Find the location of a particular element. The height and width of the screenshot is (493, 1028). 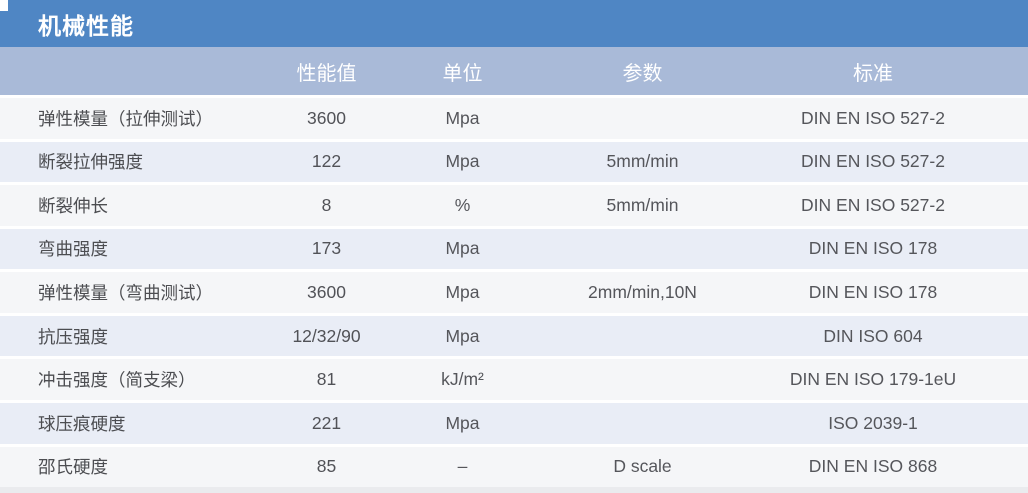

table-row: 球压痕硬度 221 Mpa ISO 2039-1 is located at coordinates (514, 423).